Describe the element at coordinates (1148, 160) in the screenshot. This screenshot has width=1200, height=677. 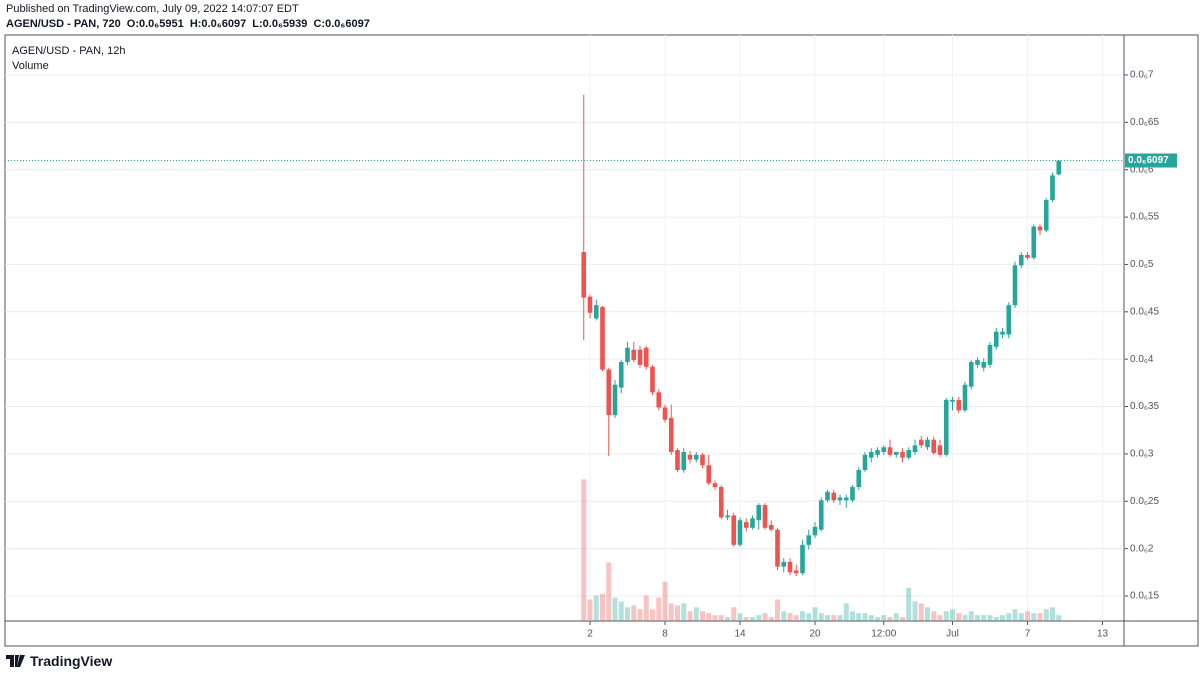
I see `last-price-label: 0.0₆6097` at that location.